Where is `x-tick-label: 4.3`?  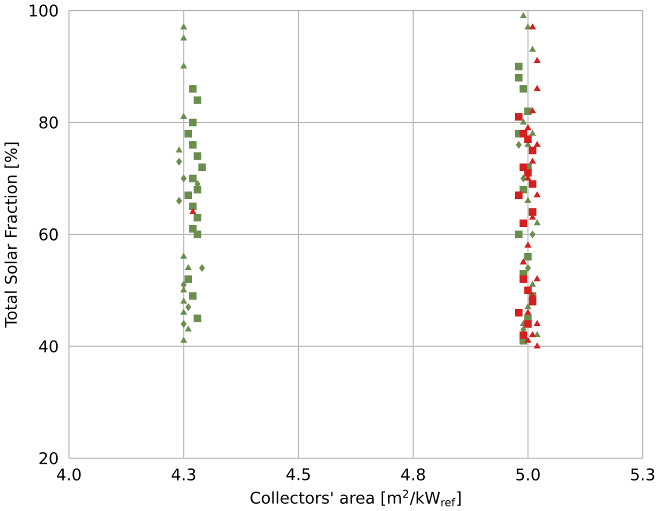 x-tick-label: 4.3 is located at coordinates (184, 474).